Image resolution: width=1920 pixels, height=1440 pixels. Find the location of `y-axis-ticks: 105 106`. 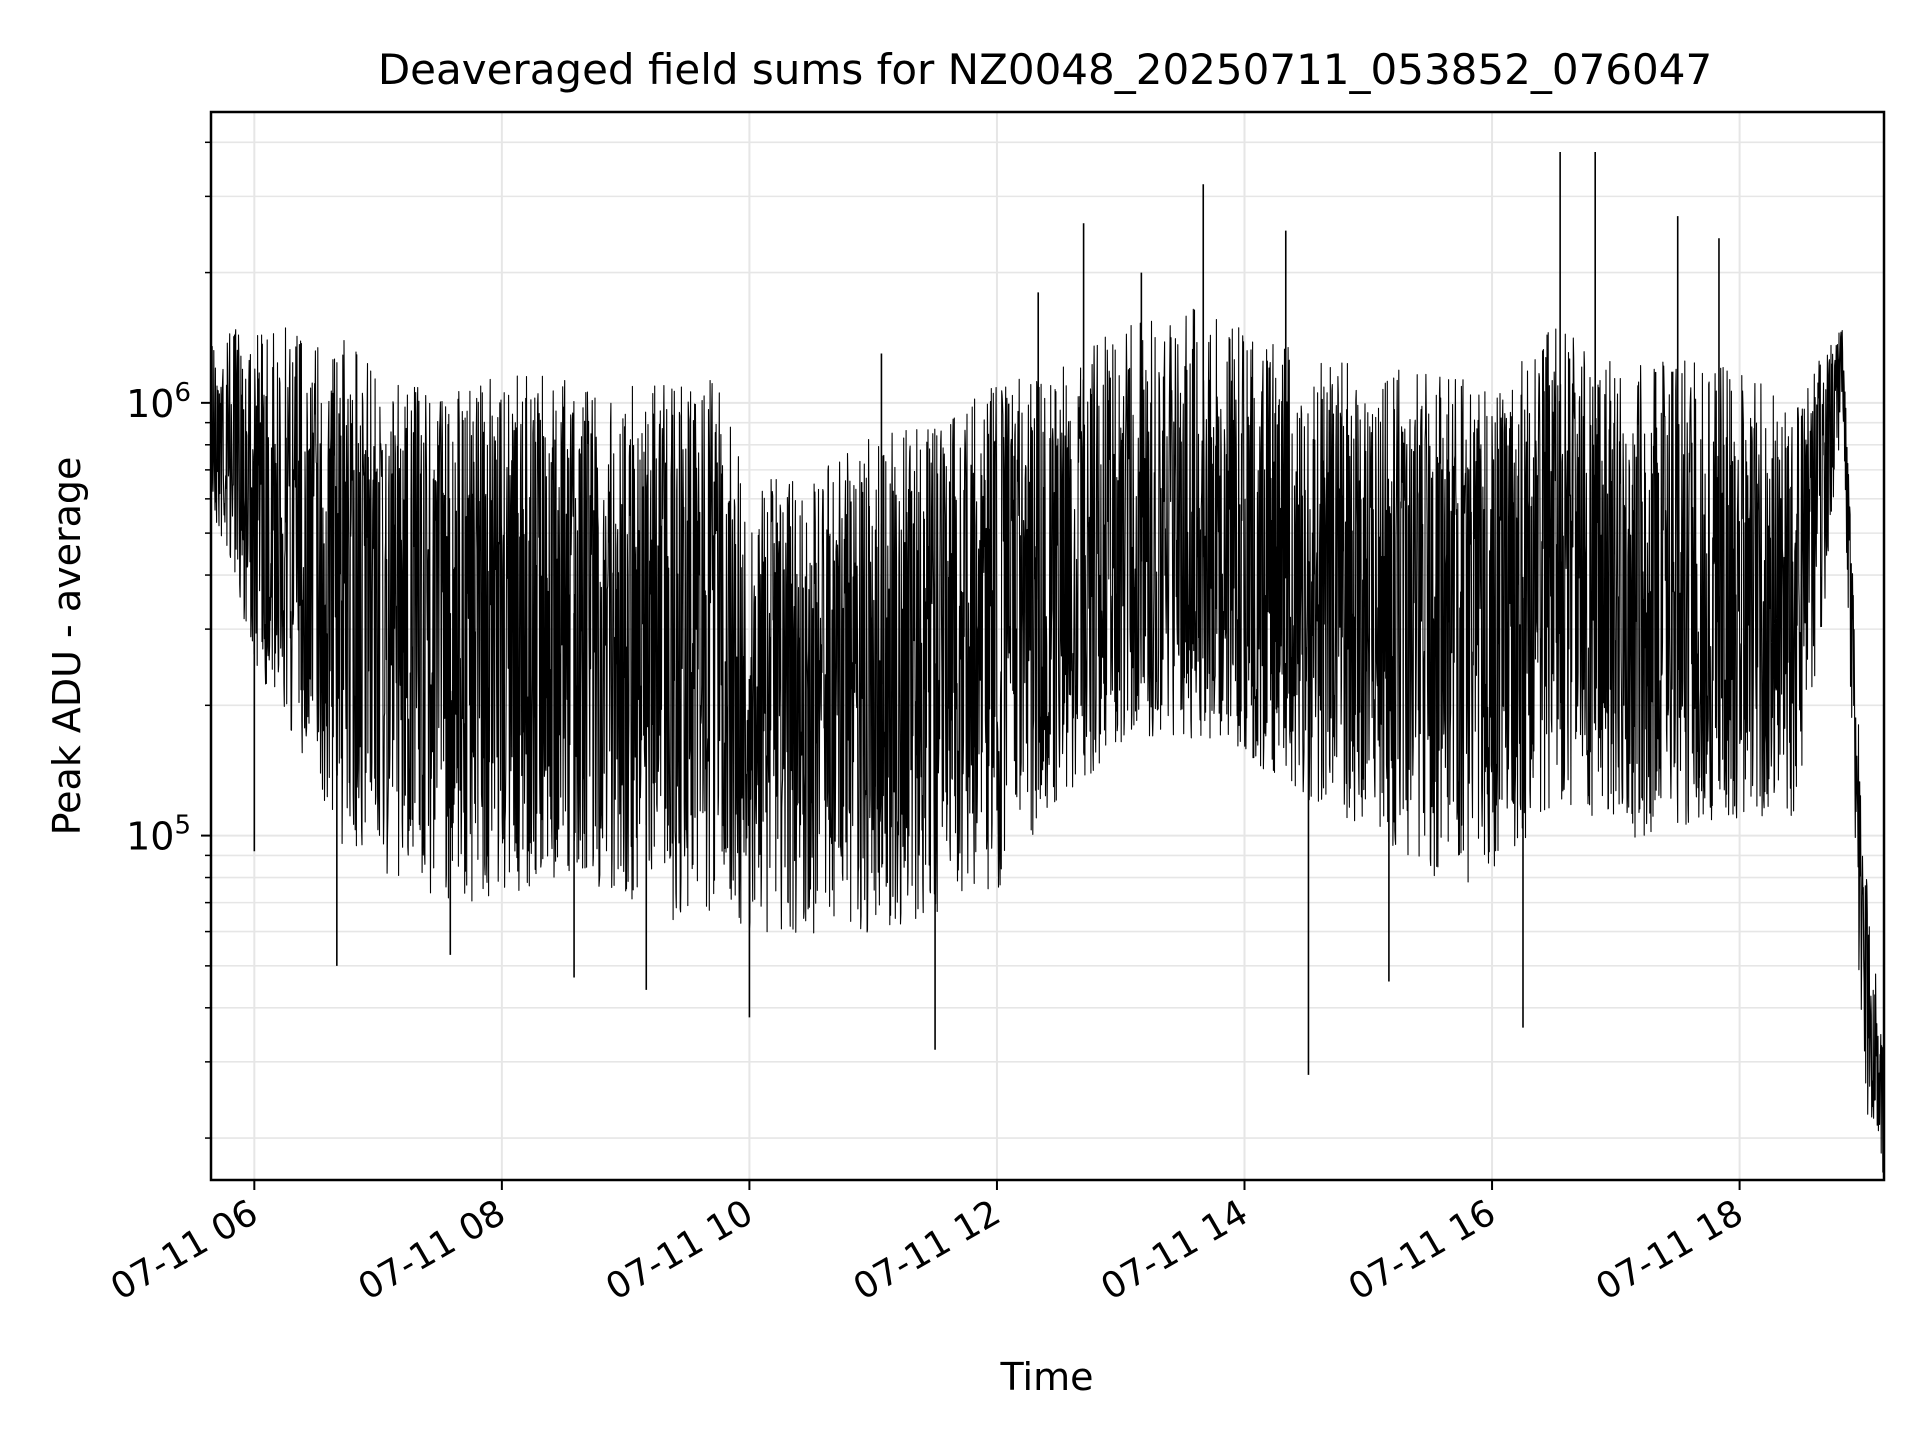

y-axis-ticks: 105 106 is located at coordinates (168, 640).